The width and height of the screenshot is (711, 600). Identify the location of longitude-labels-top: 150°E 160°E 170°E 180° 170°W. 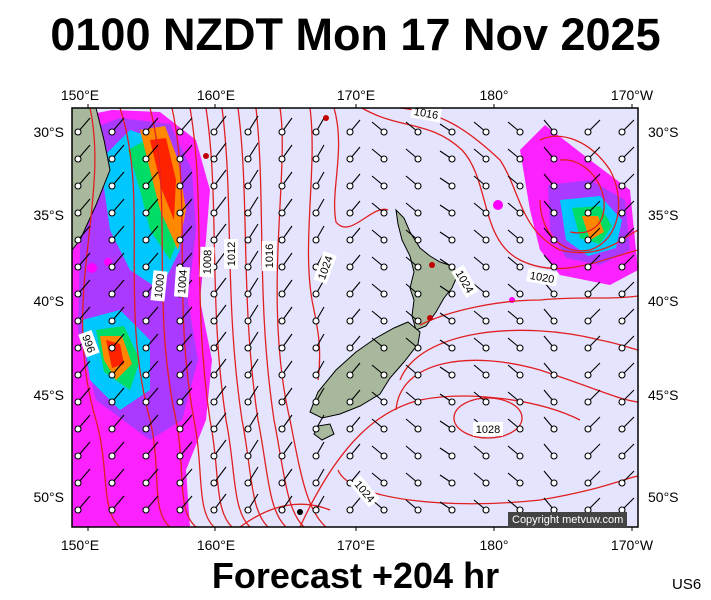
(357, 95).